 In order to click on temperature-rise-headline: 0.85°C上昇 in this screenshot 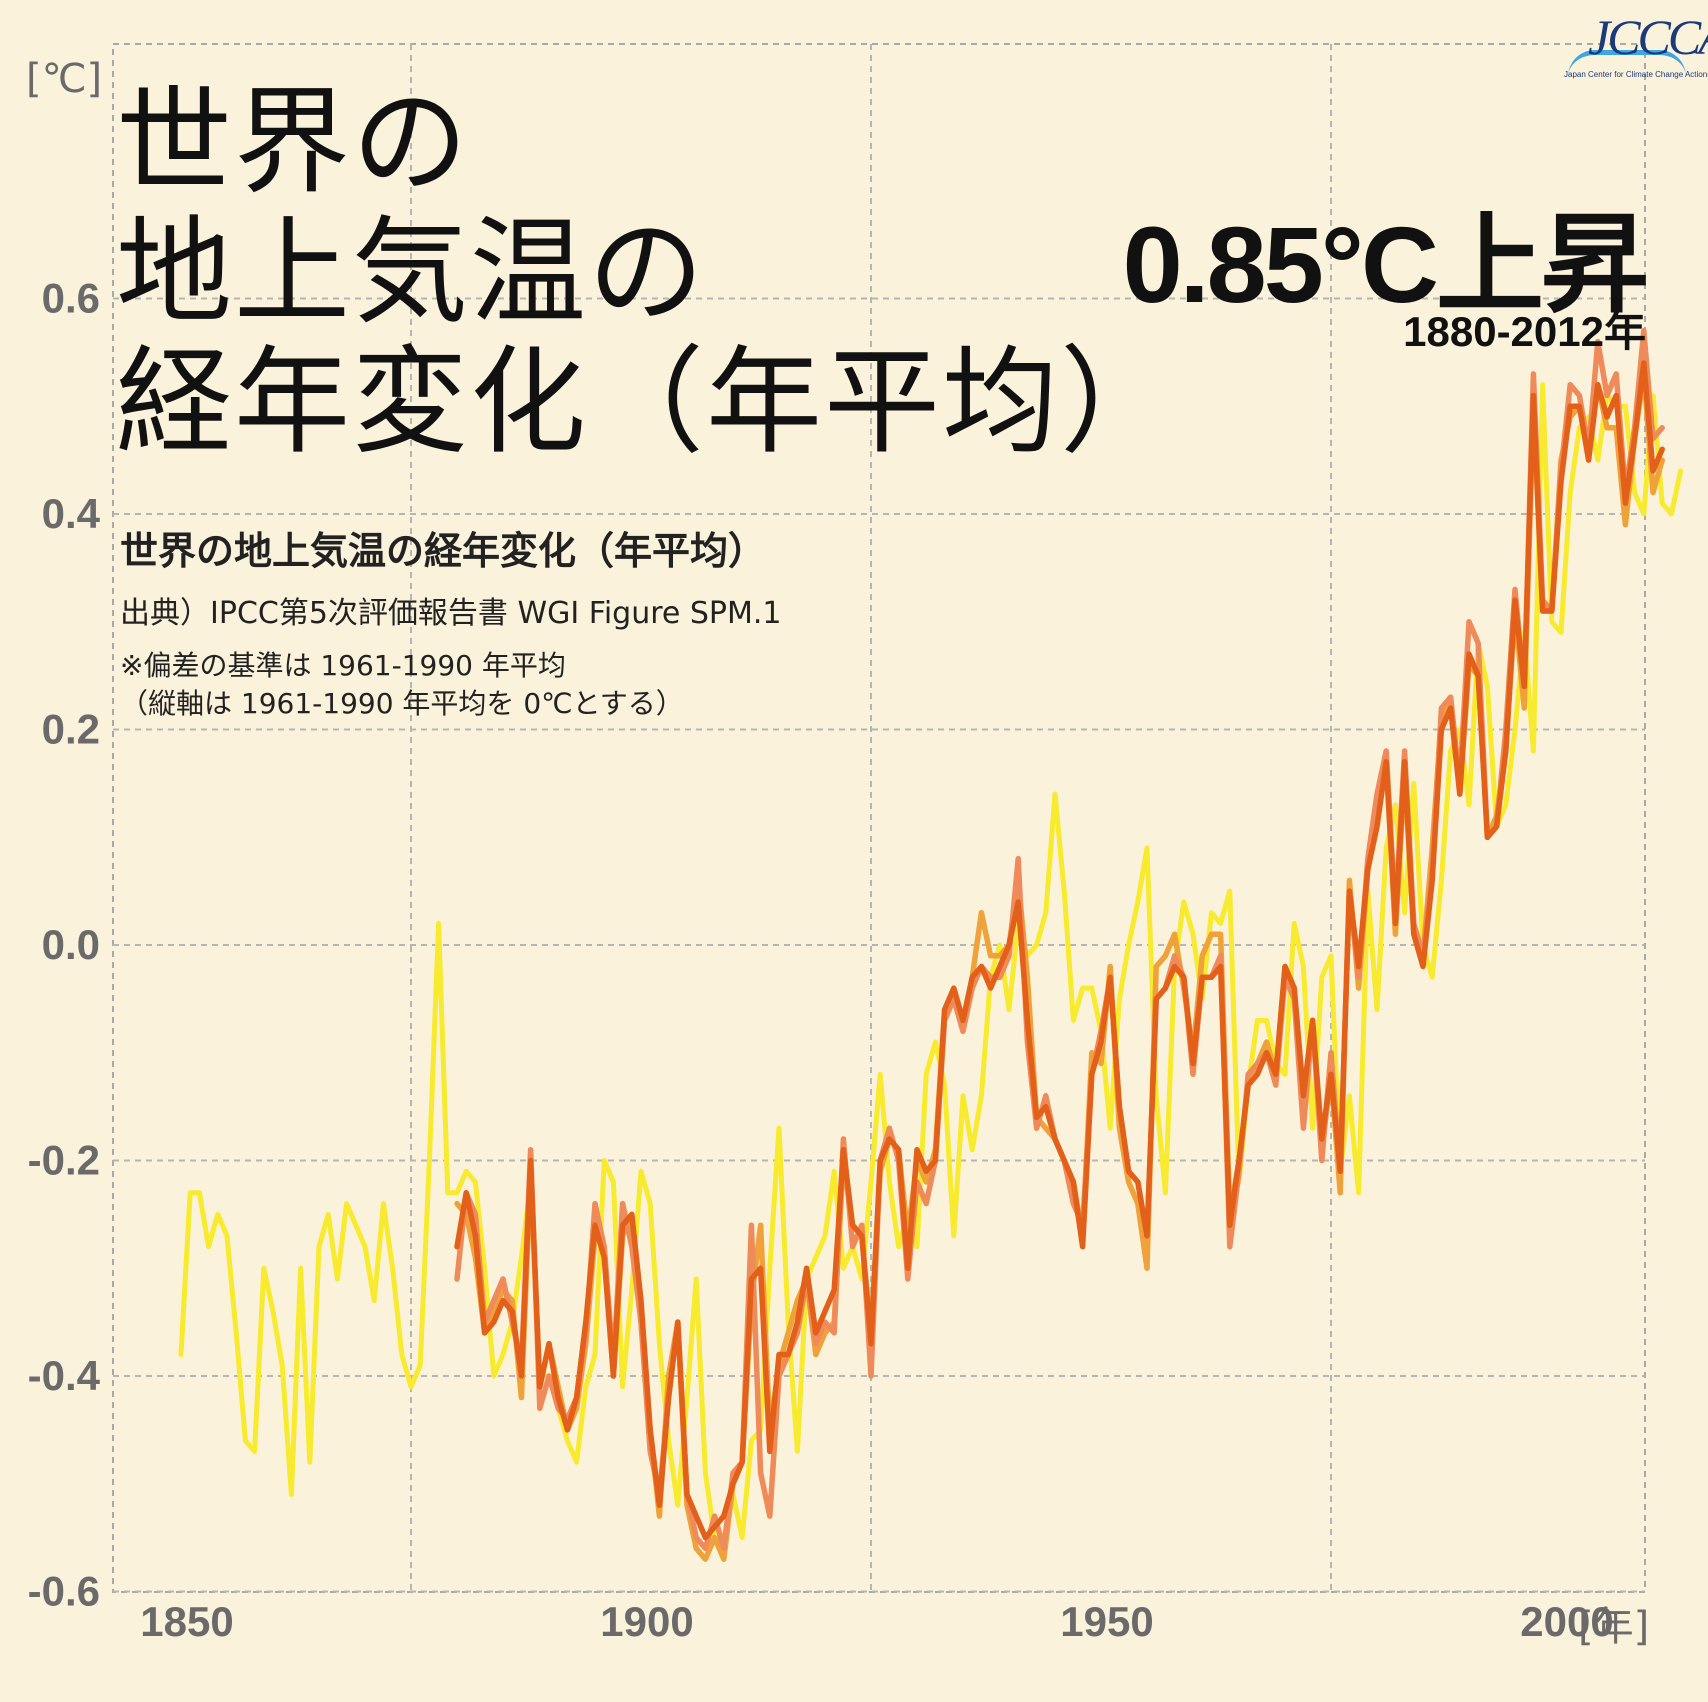, I will do `click(1385, 264)`.